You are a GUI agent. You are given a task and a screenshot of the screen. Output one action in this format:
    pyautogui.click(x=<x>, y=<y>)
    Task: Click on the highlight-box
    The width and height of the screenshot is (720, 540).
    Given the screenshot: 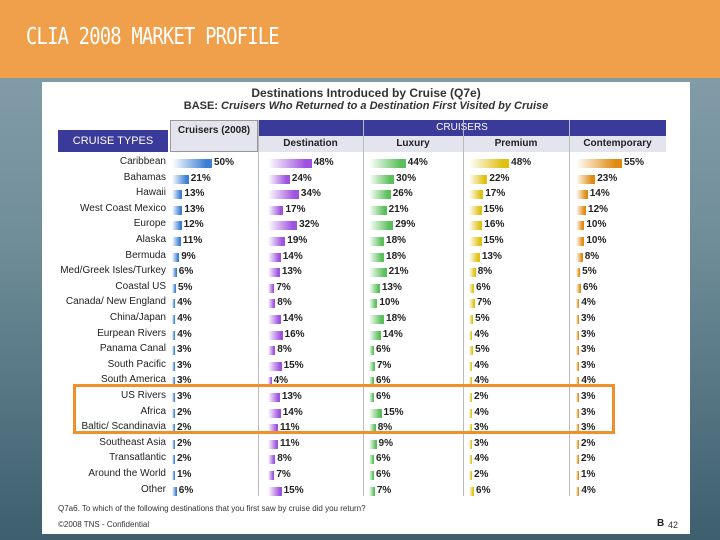 What is the action you would take?
    pyautogui.click(x=344, y=409)
    